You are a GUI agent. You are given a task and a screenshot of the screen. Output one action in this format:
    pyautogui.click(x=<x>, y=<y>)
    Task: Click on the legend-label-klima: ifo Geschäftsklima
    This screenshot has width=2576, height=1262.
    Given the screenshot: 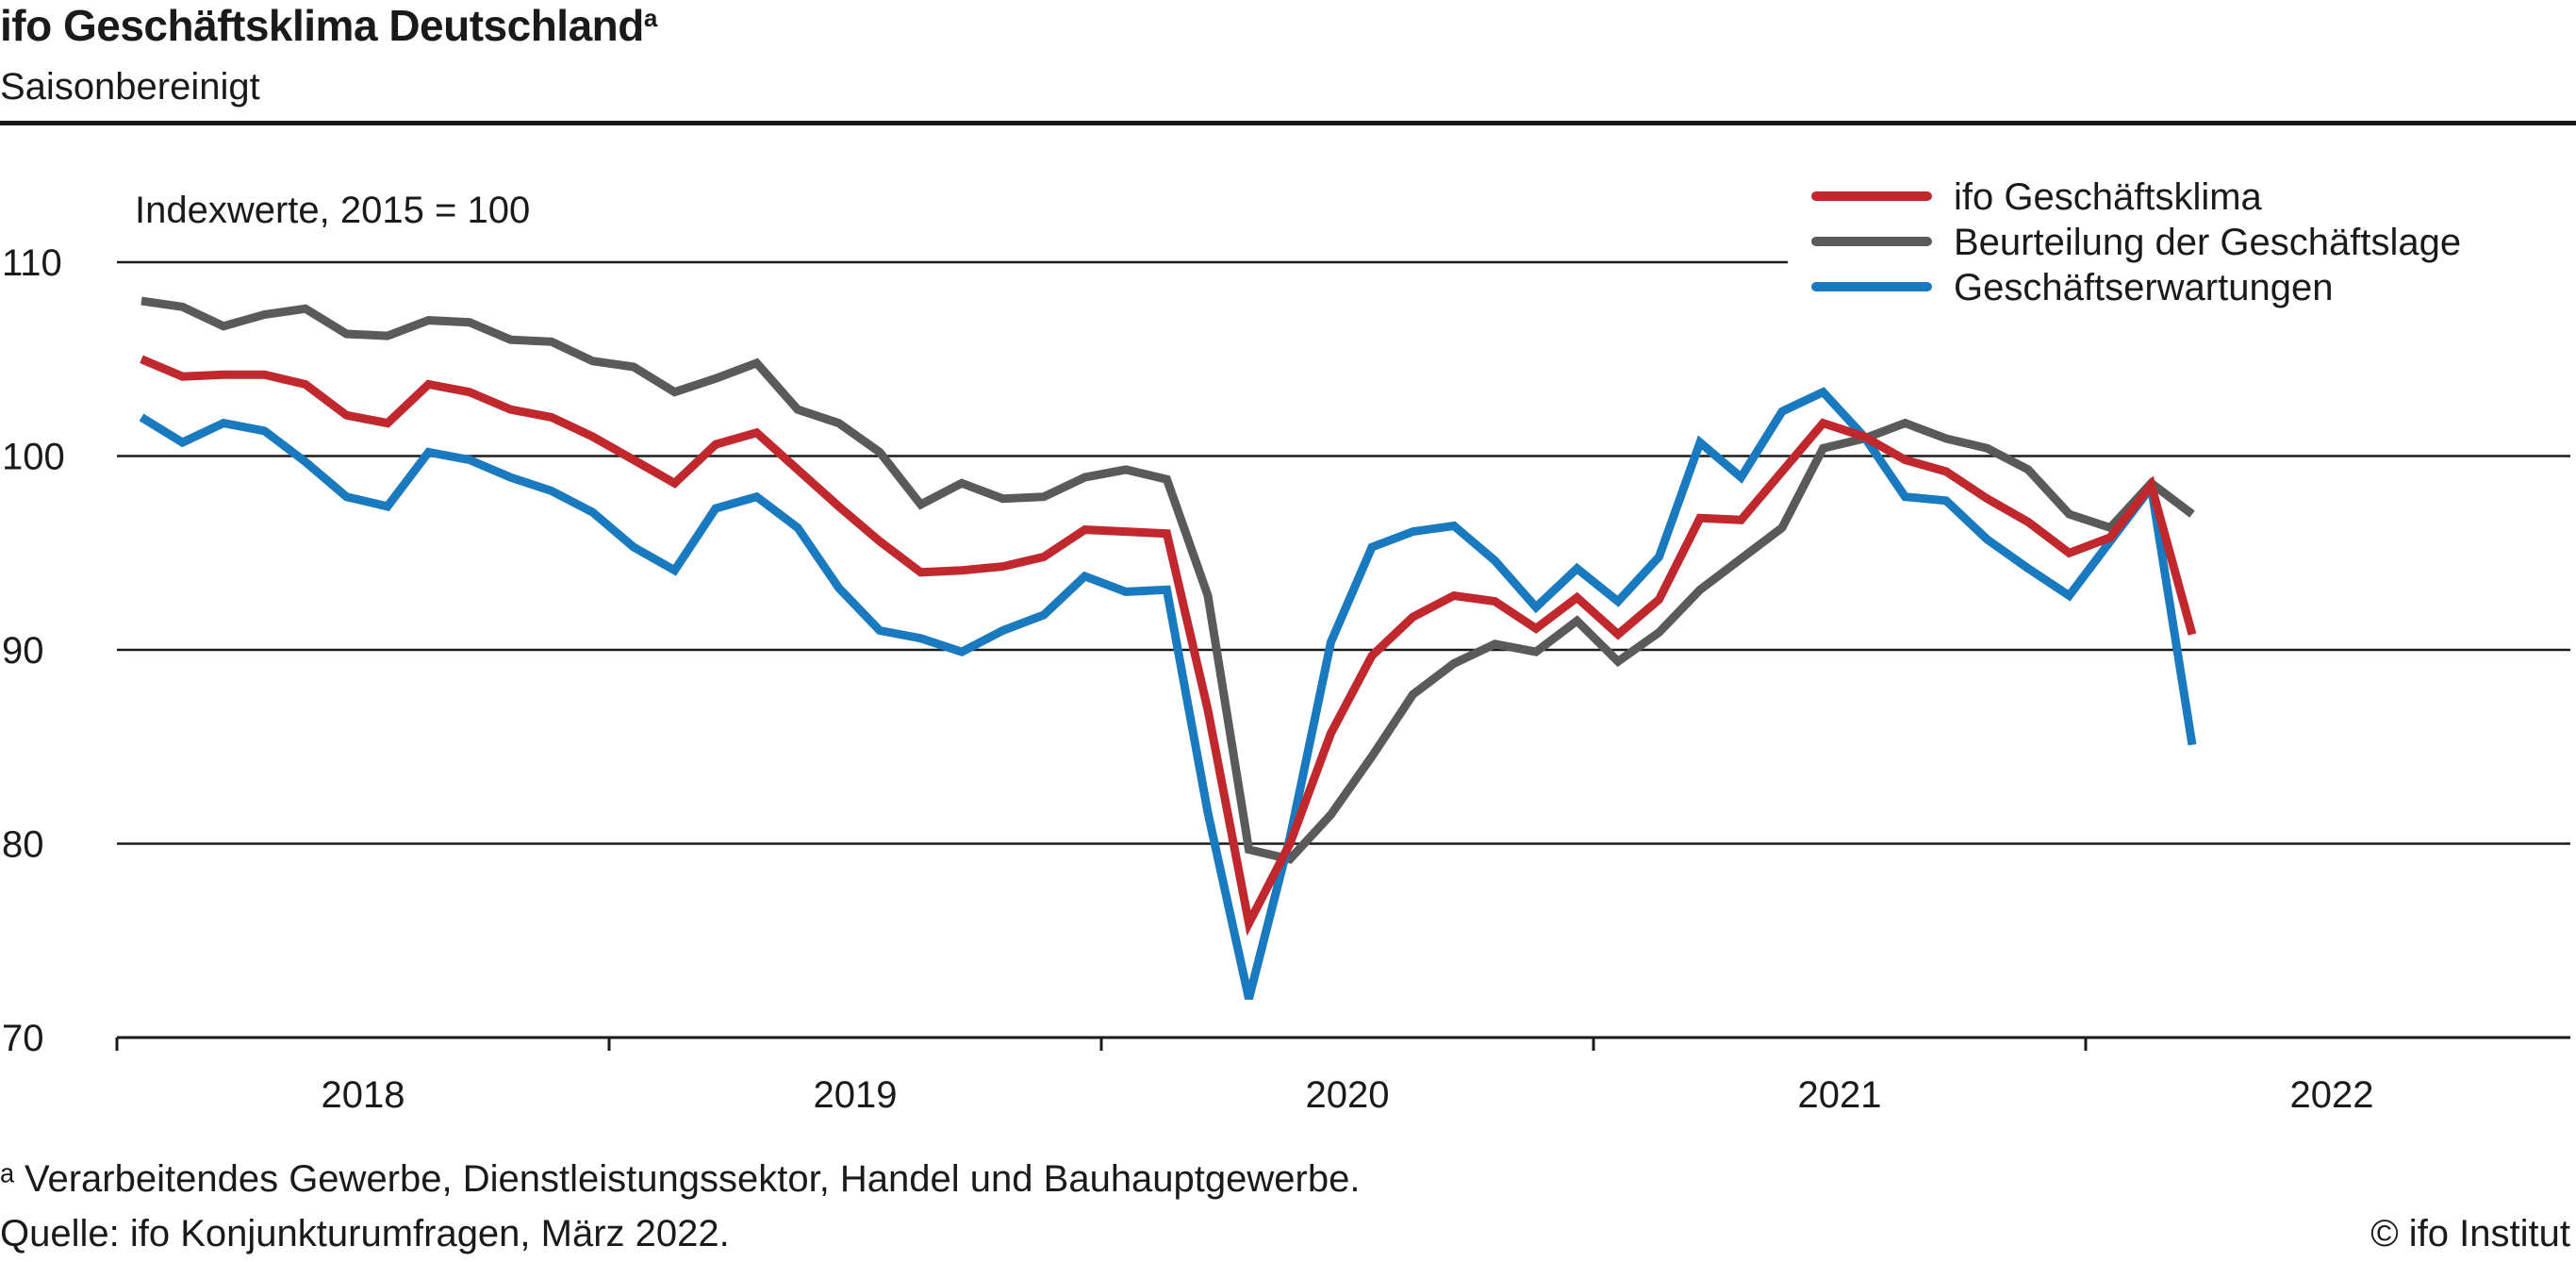 What is the action you would take?
    pyautogui.click(x=2108, y=197)
    